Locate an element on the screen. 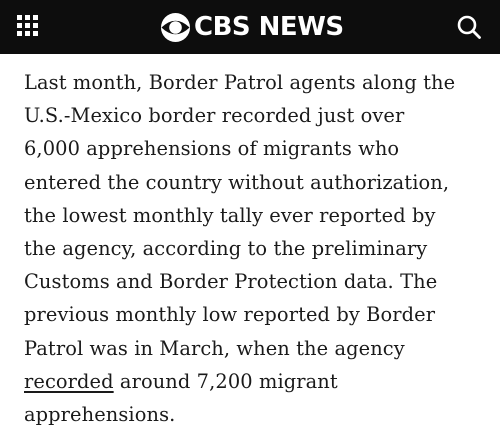  article-text: around 7,200 migrant is located at coordinates (225, 381).